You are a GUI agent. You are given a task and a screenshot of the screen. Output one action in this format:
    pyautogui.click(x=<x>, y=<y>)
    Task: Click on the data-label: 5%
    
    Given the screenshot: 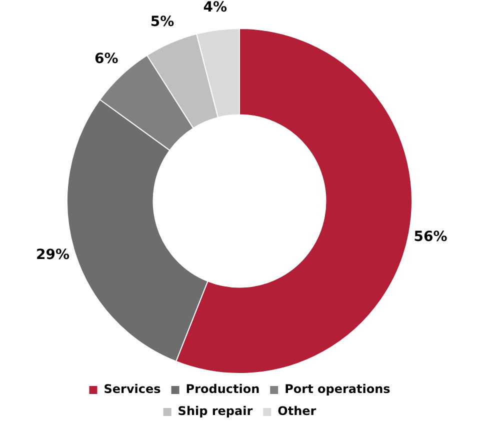 What is the action you would take?
    pyautogui.click(x=162, y=22)
    